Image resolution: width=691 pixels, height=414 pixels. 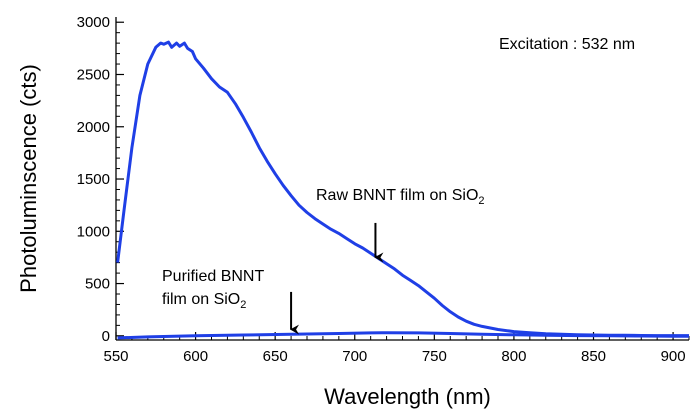 I want to click on y-tick-label: 2000, so click(x=93, y=127).